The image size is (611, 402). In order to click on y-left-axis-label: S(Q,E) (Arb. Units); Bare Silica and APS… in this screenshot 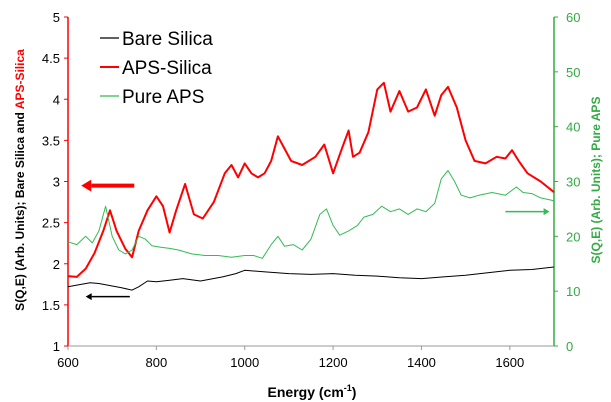, I will do `click(20, 180)`.